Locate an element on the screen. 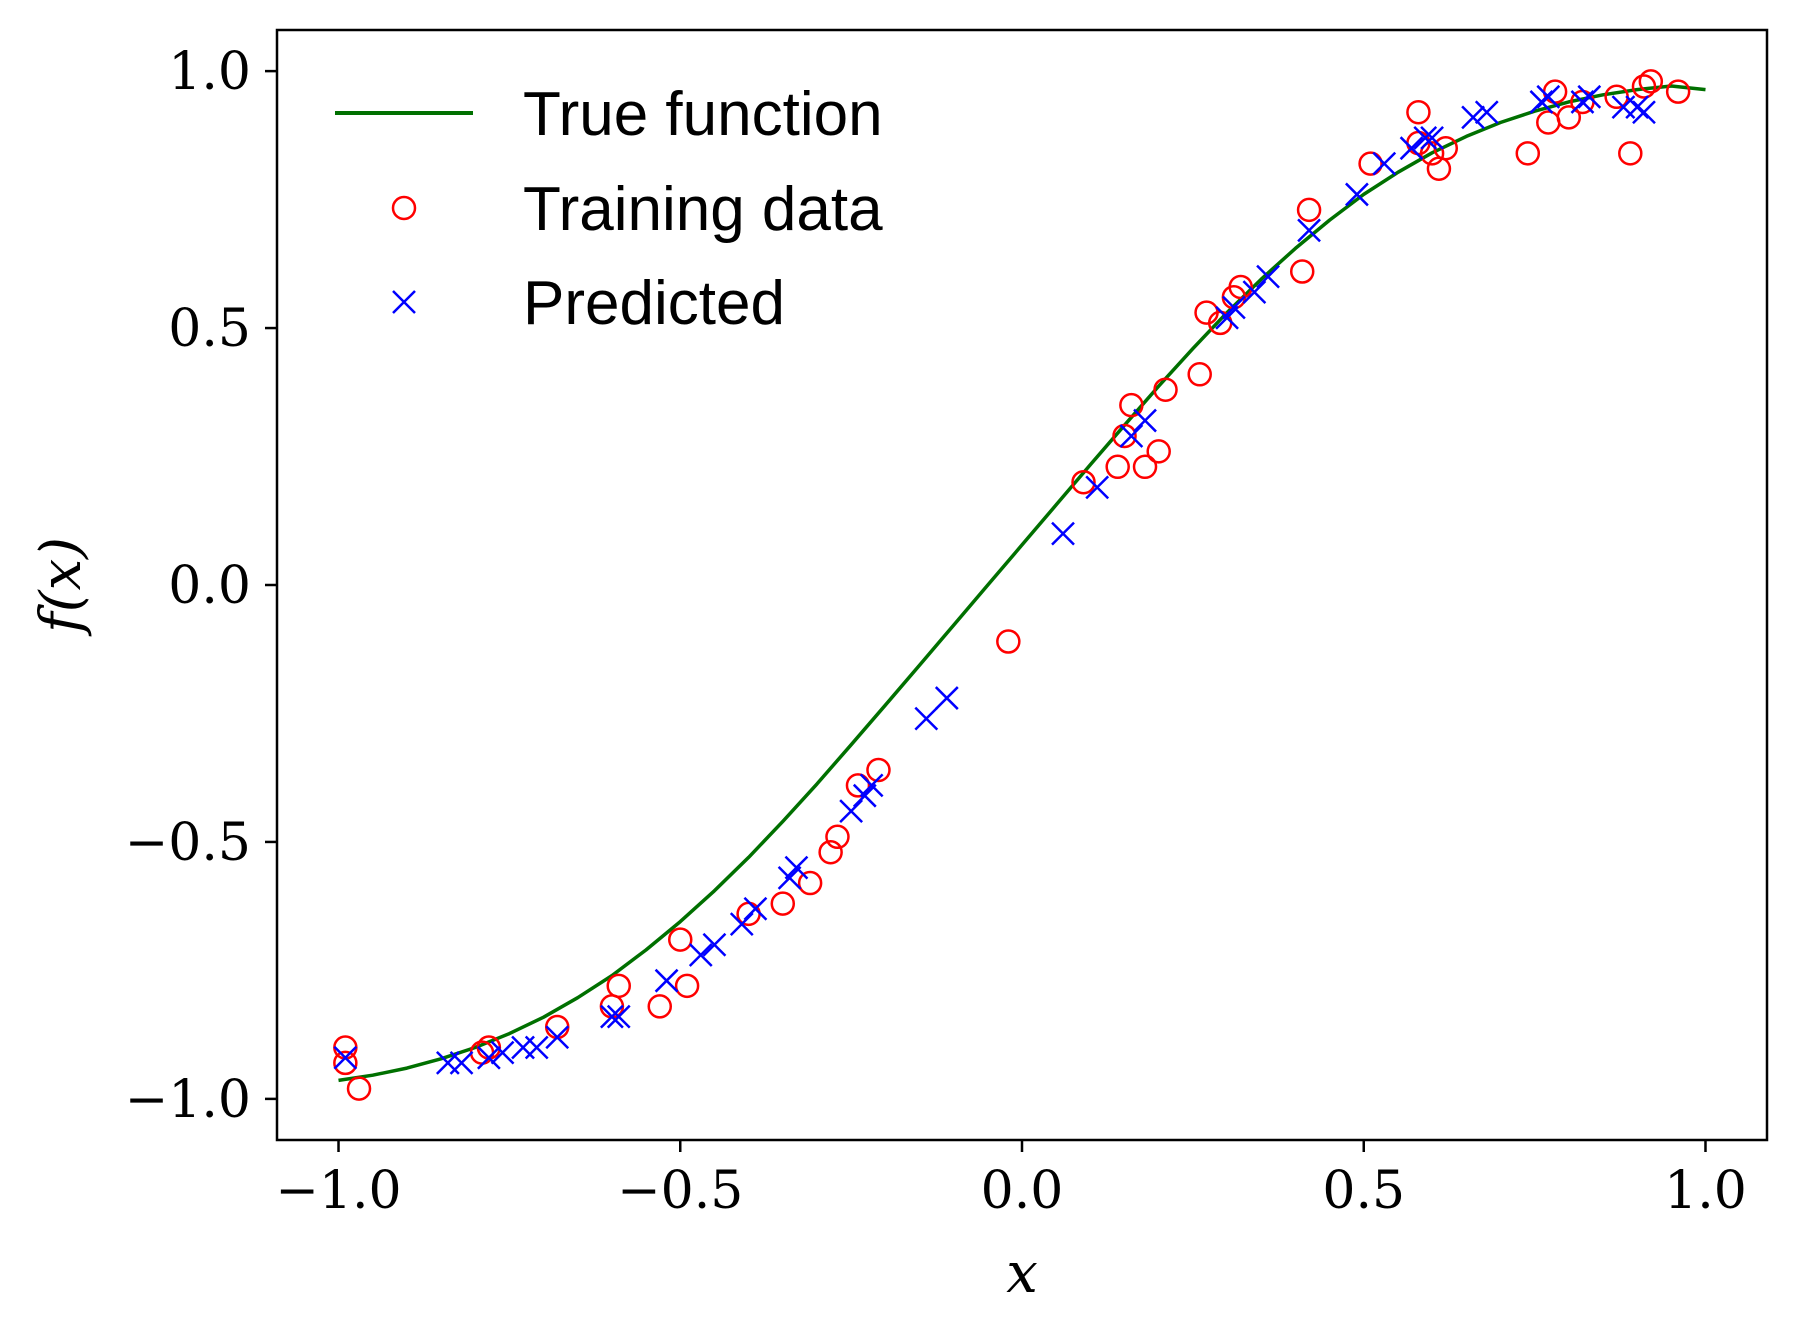 This screenshot has height=1337, width=1795. y-tick-label: 1.0 is located at coordinates (209, 72).